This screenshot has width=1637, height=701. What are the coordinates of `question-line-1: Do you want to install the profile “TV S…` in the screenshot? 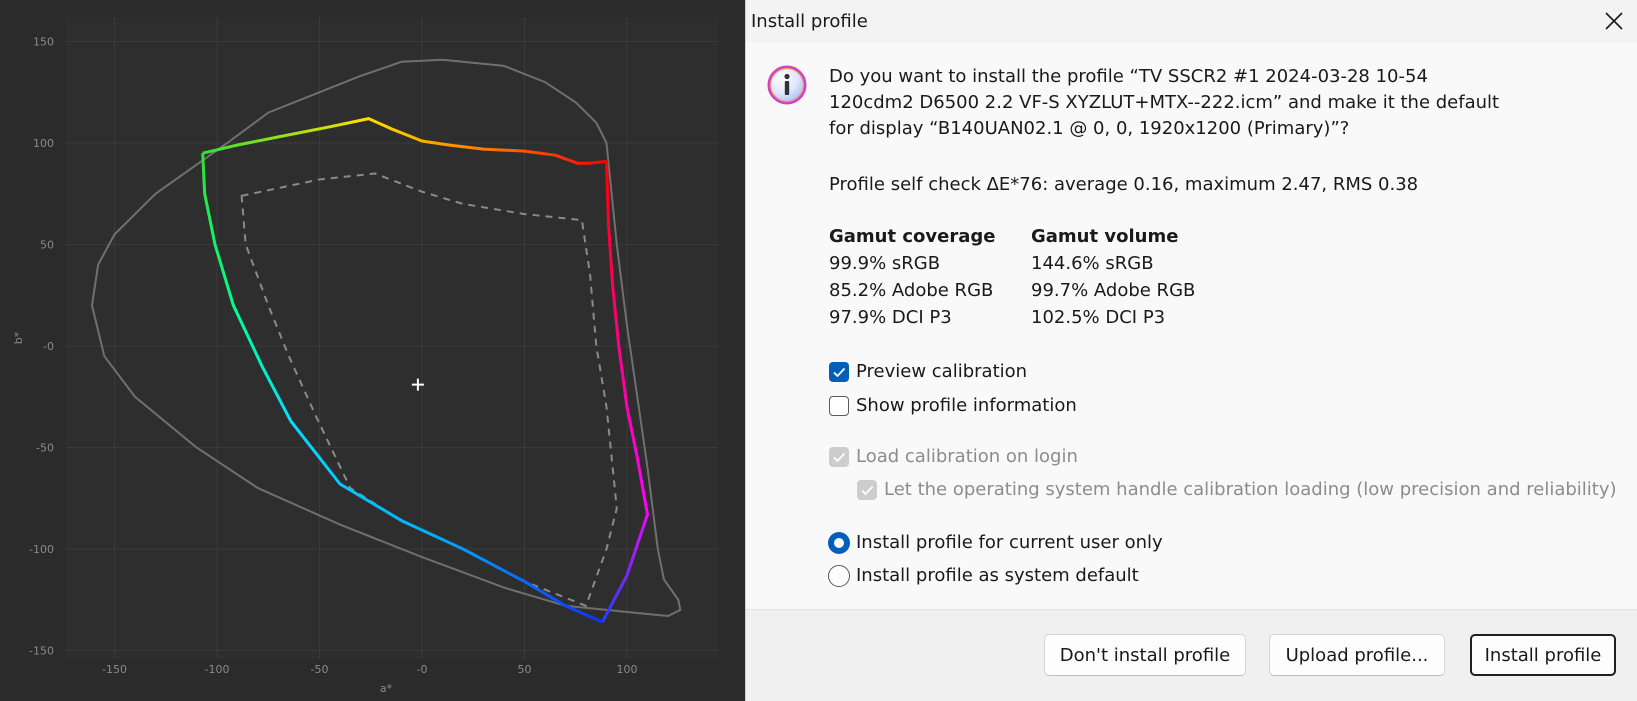 It's located at (1128, 76).